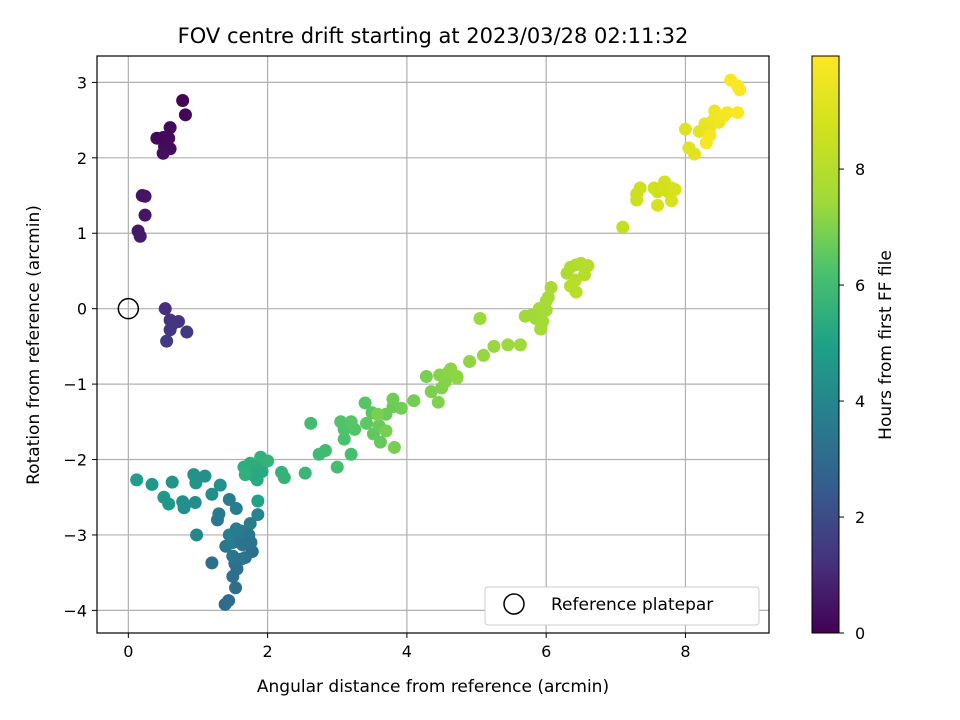  What do you see at coordinates (82, 233) in the screenshot?
I see `y-tick-label: 1` at bounding box center [82, 233].